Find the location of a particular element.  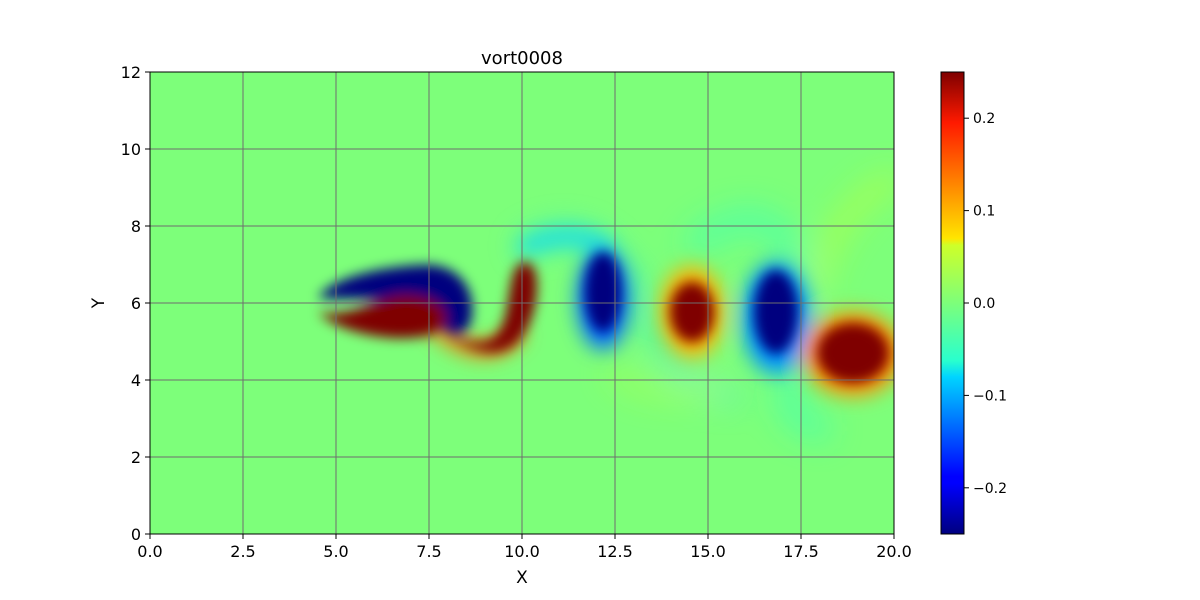

halo-lower-arc is located at coordinates (664, 381).